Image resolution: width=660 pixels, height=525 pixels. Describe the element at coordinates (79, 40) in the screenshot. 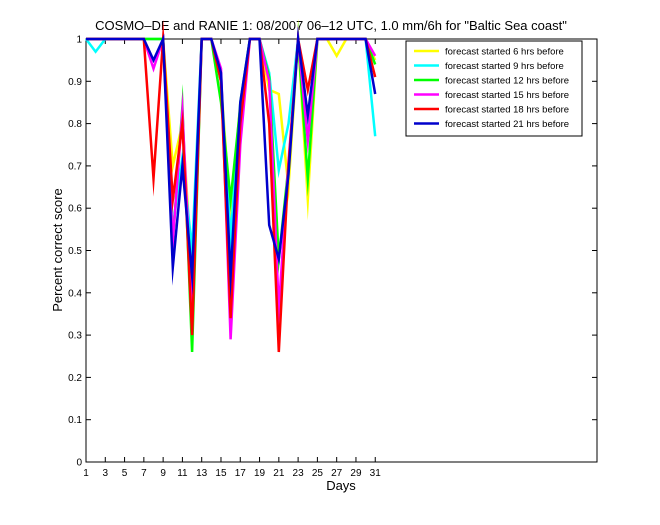

I see `y-tick-label: 1` at that location.